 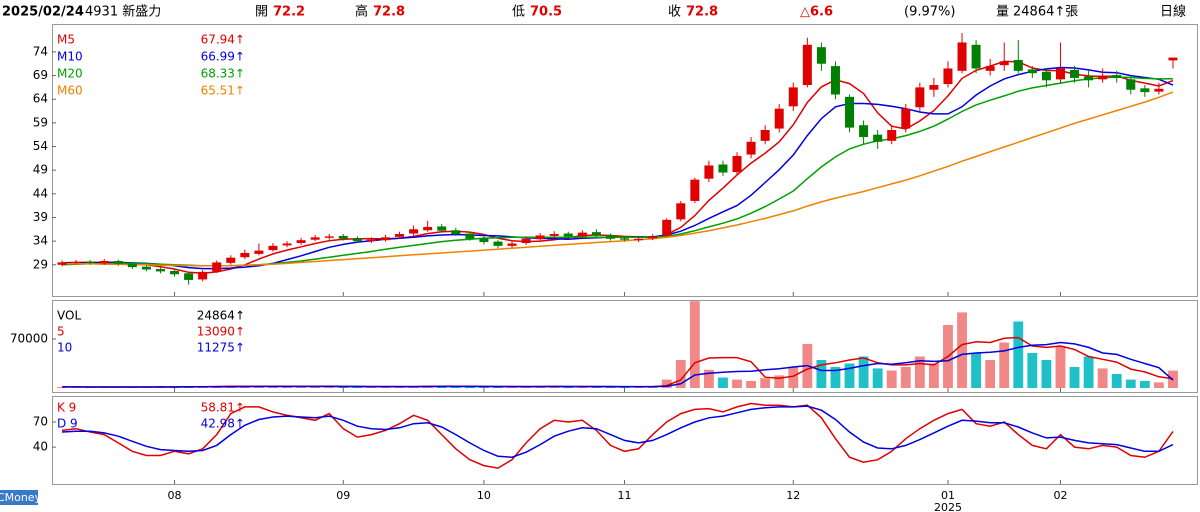 What do you see at coordinates (40, 146) in the screenshot?
I see `y-tick-label: 54` at bounding box center [40, 146].